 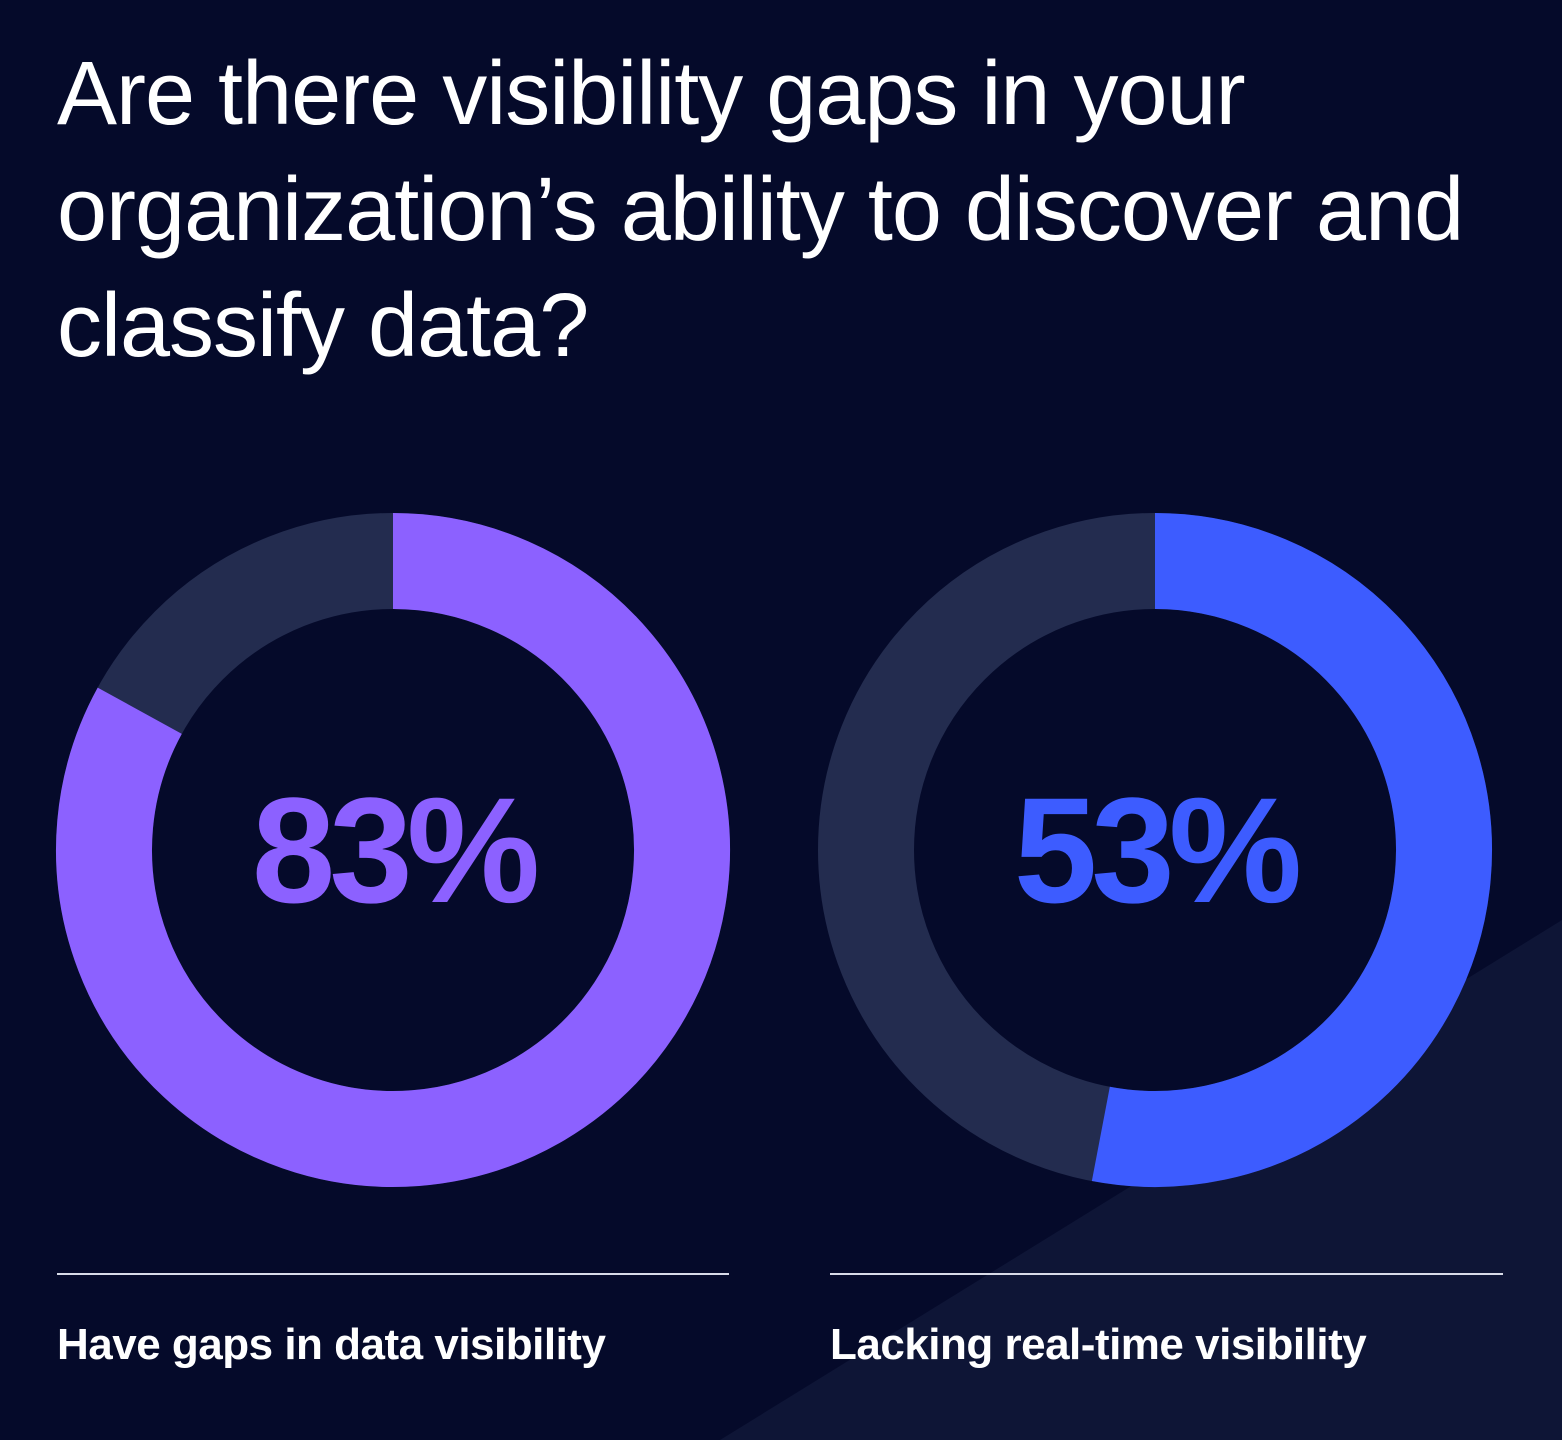 I want to click on donut-2-percent-label: 53%, so click(x=1156, y=850).